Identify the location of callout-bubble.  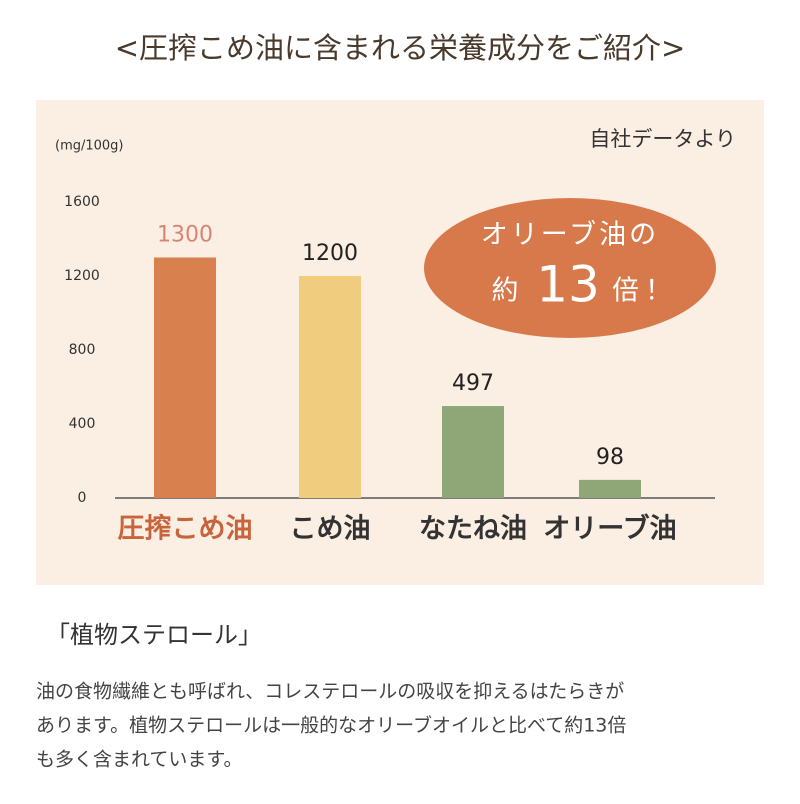
(570, 268).